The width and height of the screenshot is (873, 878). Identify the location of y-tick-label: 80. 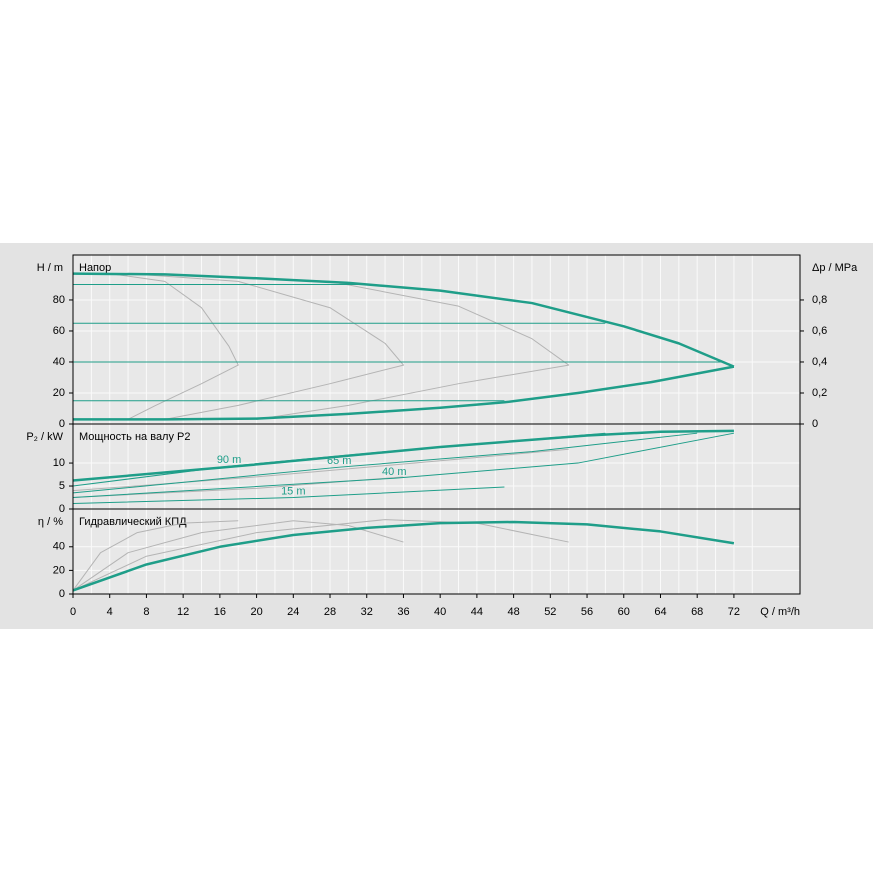
(59, 300).